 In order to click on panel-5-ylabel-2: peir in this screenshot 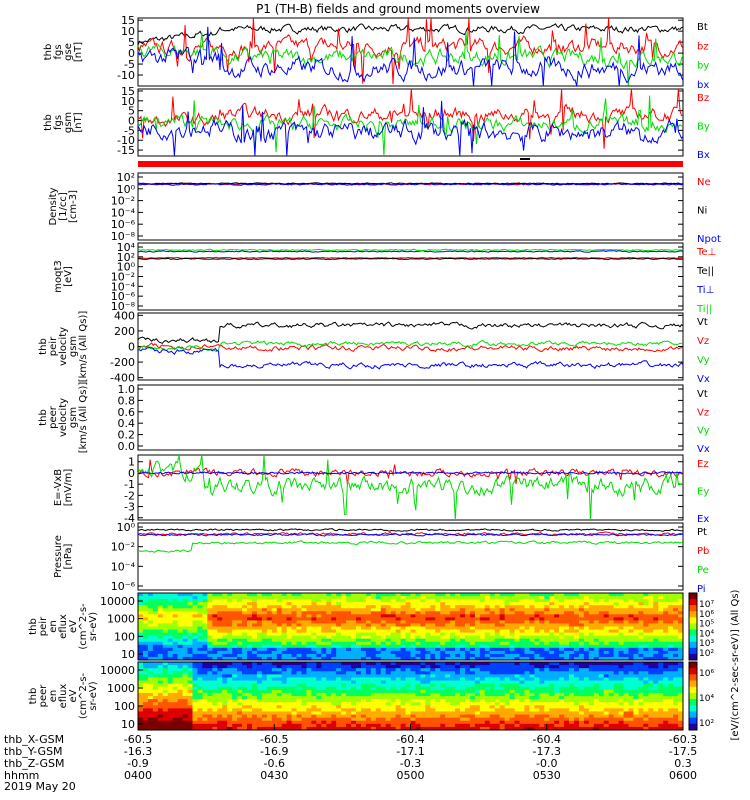, I will do `click(53, 346)`.